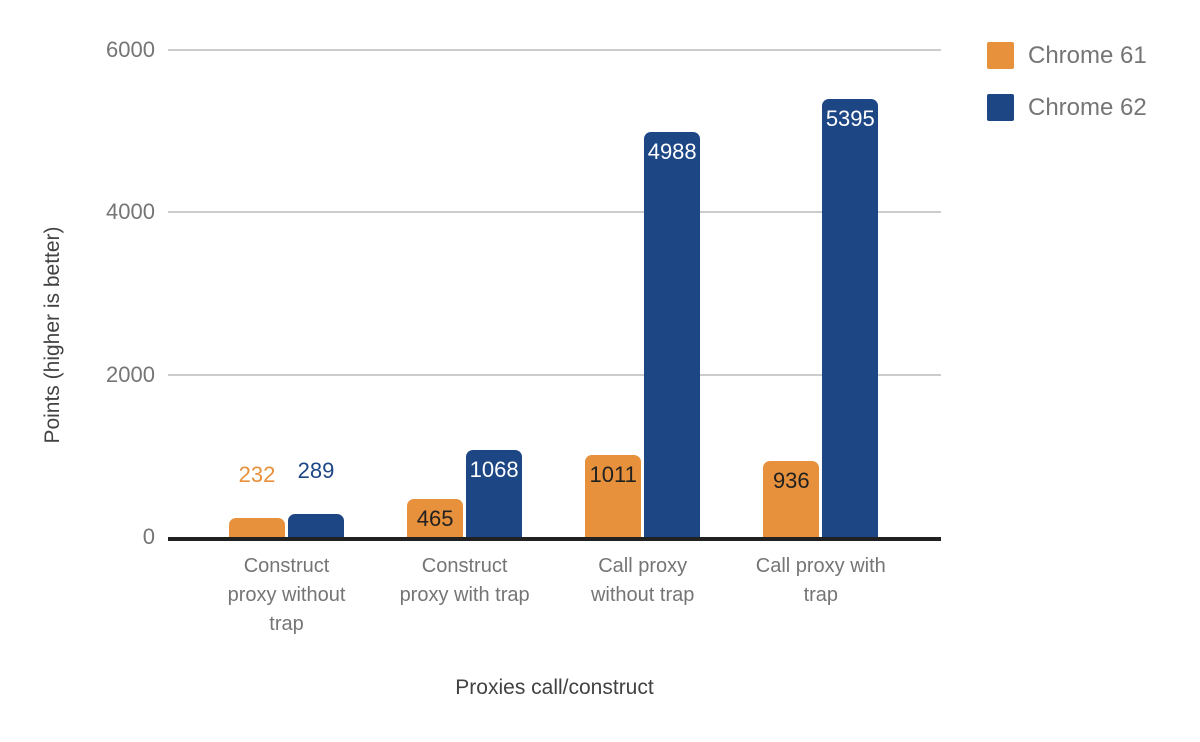  I want to click on category-label-call-proxy-with-trap: Call proxy with trap, so click(820, 580).